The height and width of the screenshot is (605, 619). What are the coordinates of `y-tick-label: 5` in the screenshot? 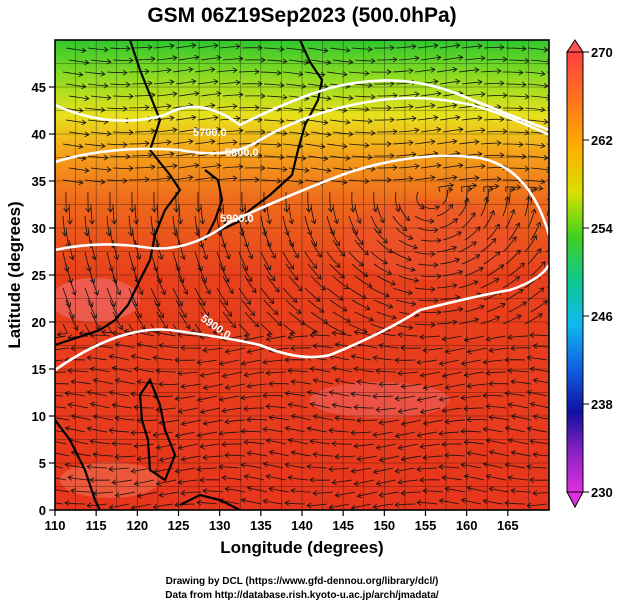 It's located at (42, 463).